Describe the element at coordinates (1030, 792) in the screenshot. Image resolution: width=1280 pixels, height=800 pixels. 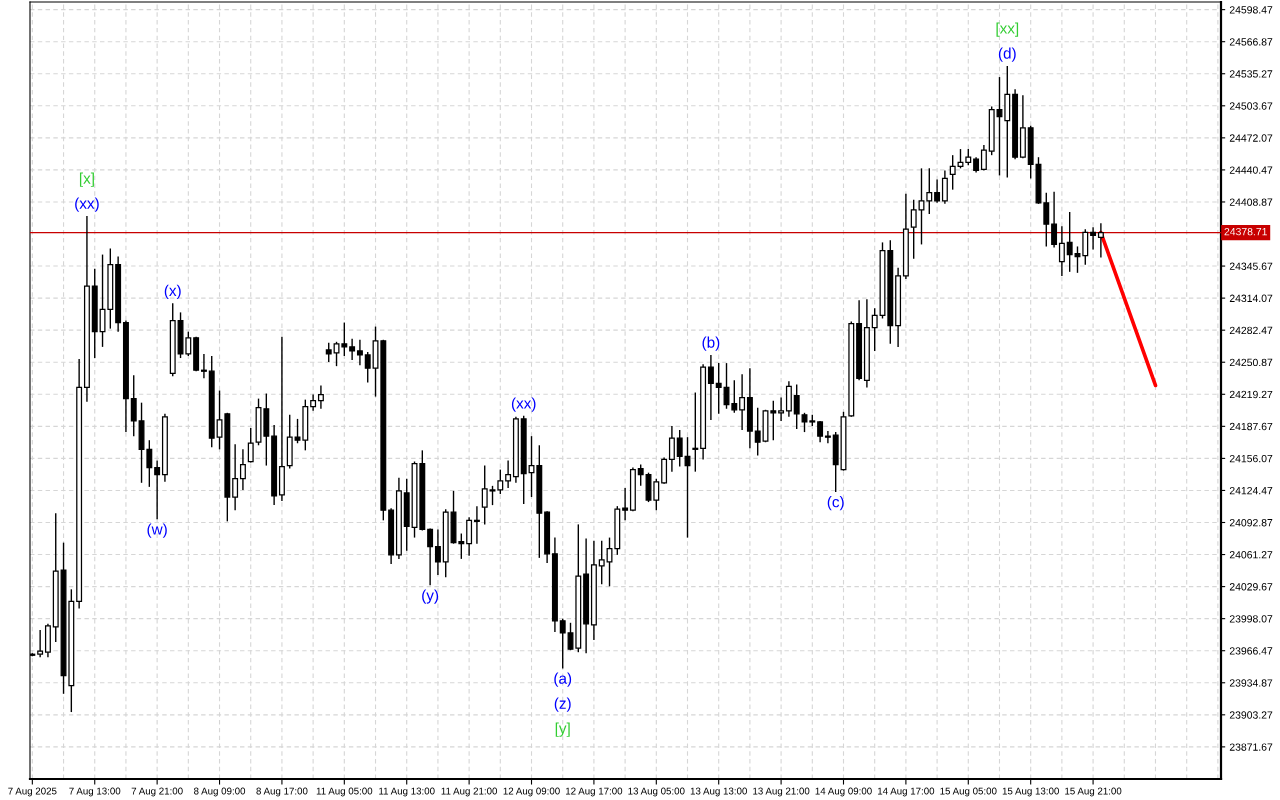
I see `x-tick-label: 15 Aug 13:00` at that location.